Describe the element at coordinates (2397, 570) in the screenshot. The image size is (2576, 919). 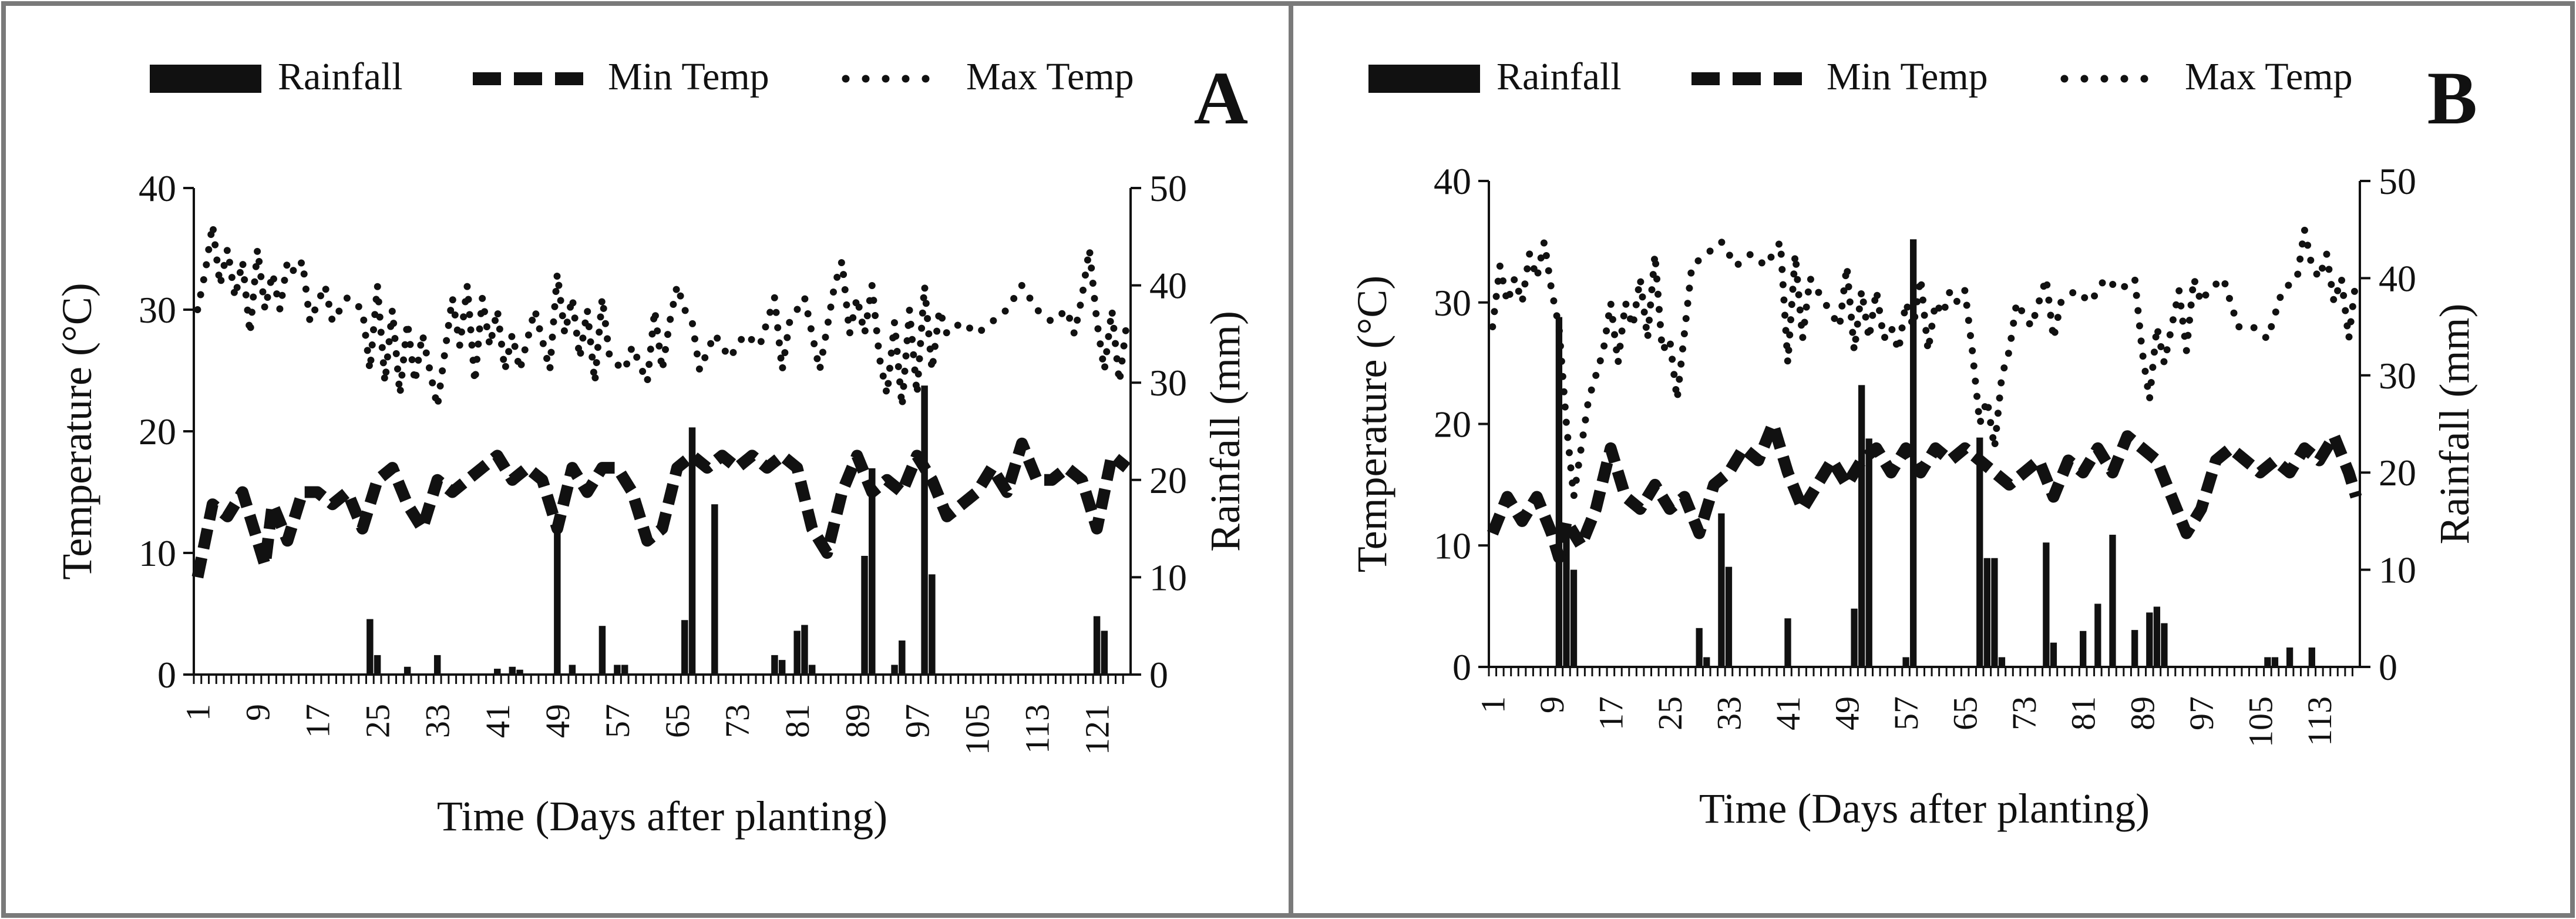
I see `right-y-tick-label: 10` at that location.